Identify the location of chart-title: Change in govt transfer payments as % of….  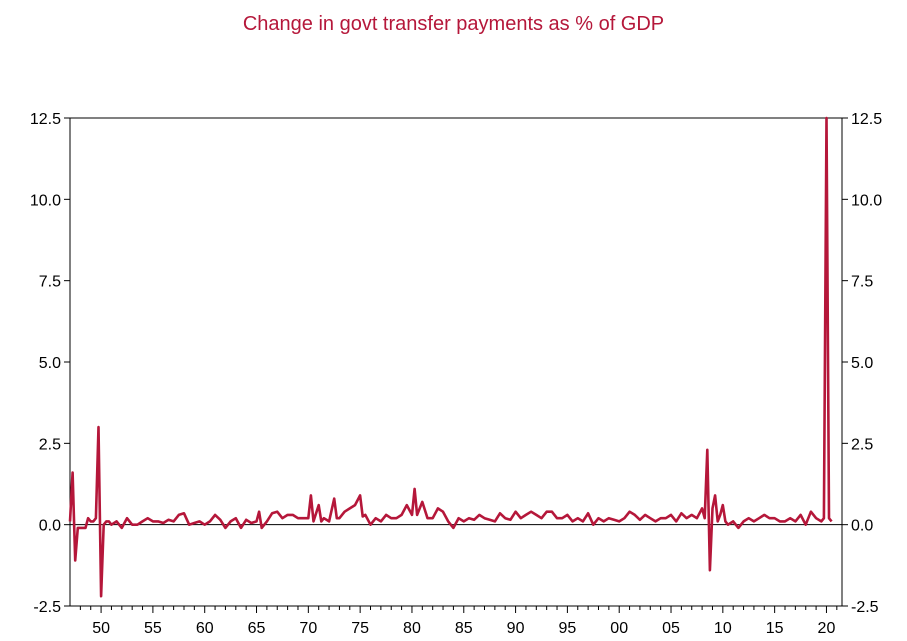
(453, 24).